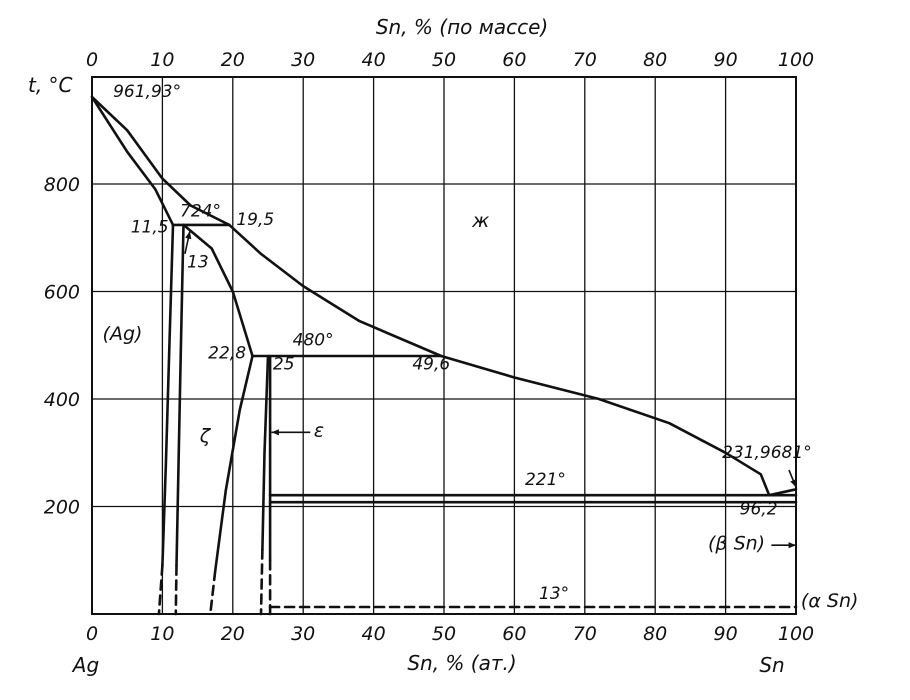 This screenshot has height=700, width=910. Describe the element at coordinates (50, 85) in the screenshot. I see `y-axis-label: t, °C` at that location.